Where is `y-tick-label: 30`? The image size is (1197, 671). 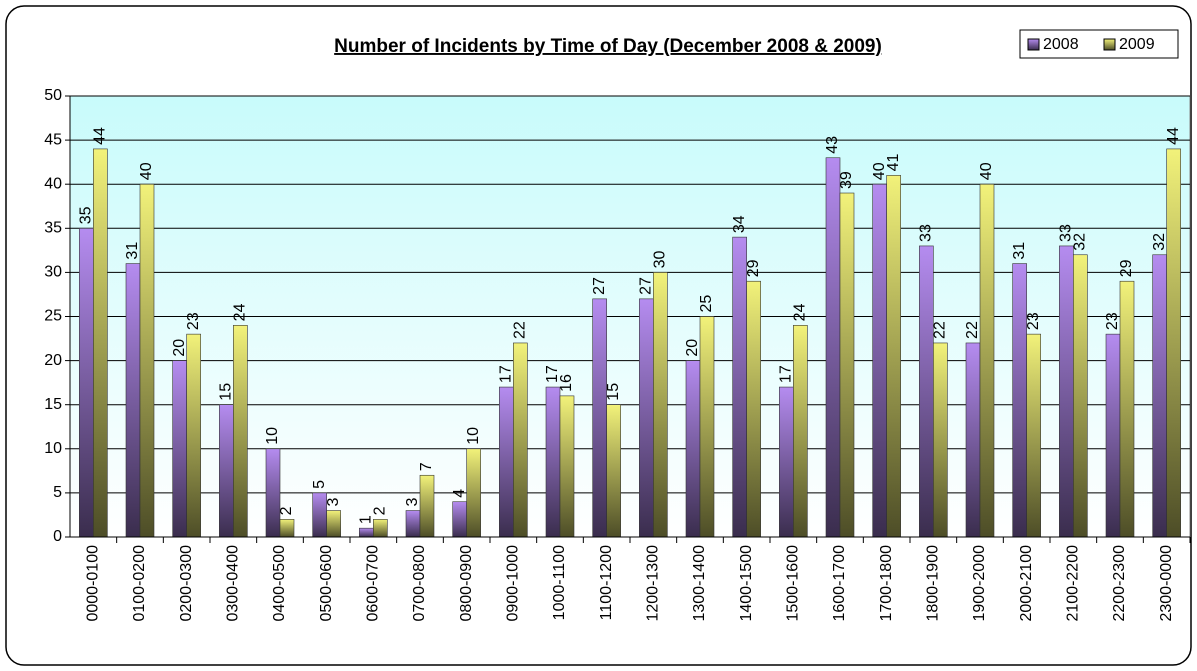
y-tick-label: 30 is located at coordinates (53, 272).